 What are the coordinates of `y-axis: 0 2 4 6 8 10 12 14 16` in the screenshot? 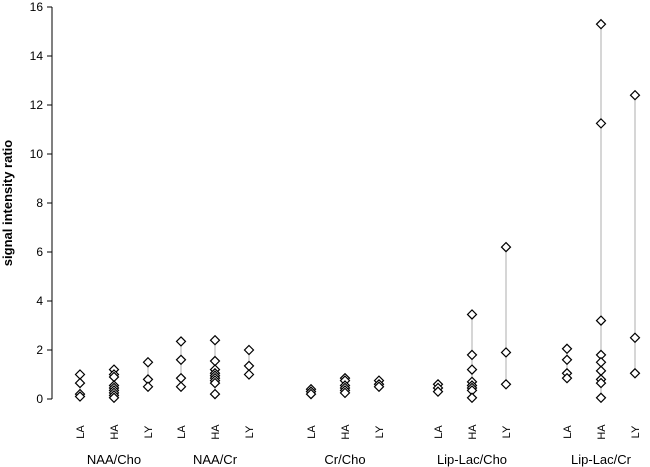 It's located at (41, 203).